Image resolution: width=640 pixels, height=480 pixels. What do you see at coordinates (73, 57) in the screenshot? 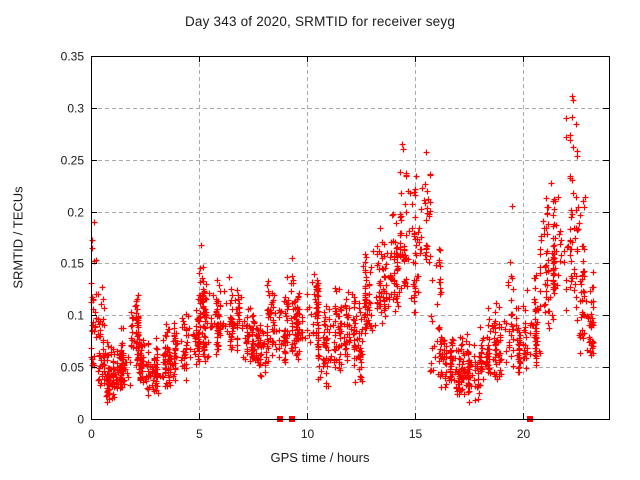
I see `y-tick-label: 0.35` at bounding box center [73, 57].